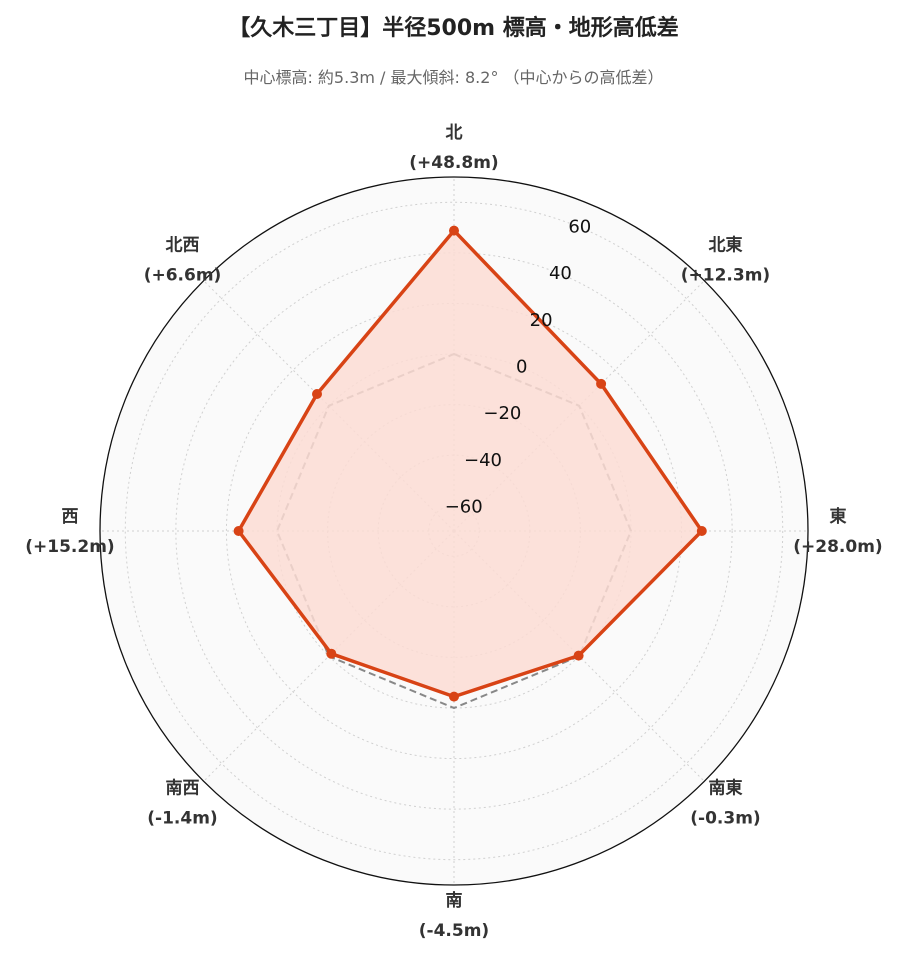 Image resolution: width=907 pixels, height=962 pixels. What do you see at coordinates (726, 245) in the screenshot?
I see `category-label-1: 北東` at bounding box center [726, 245].